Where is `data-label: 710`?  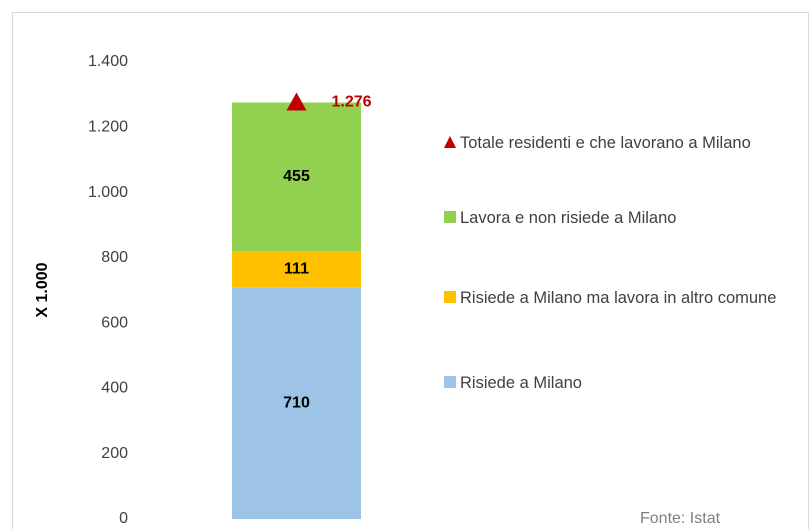
data-label: 710 is located at coordinates (296, 402).